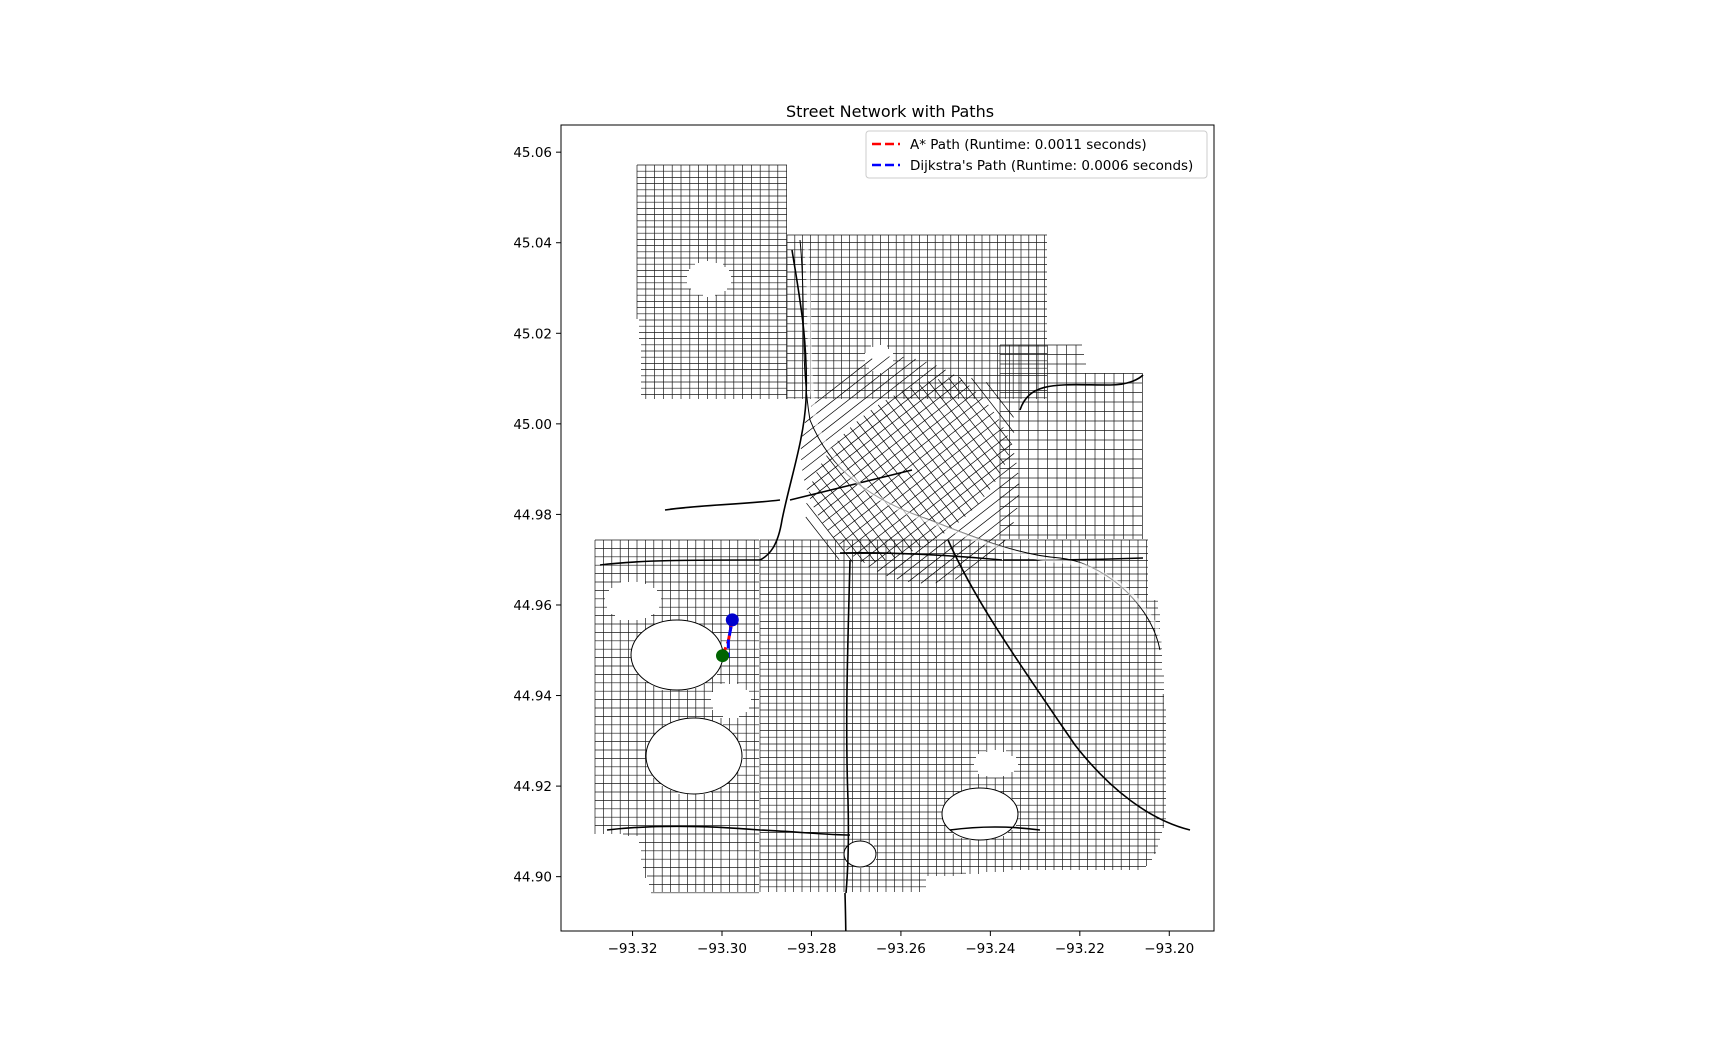 The width and height of the screenshot is (1728, 1044). Describe the element at coordinates (732, 620) in the screenshot. I see `end-node-marker` at that location.